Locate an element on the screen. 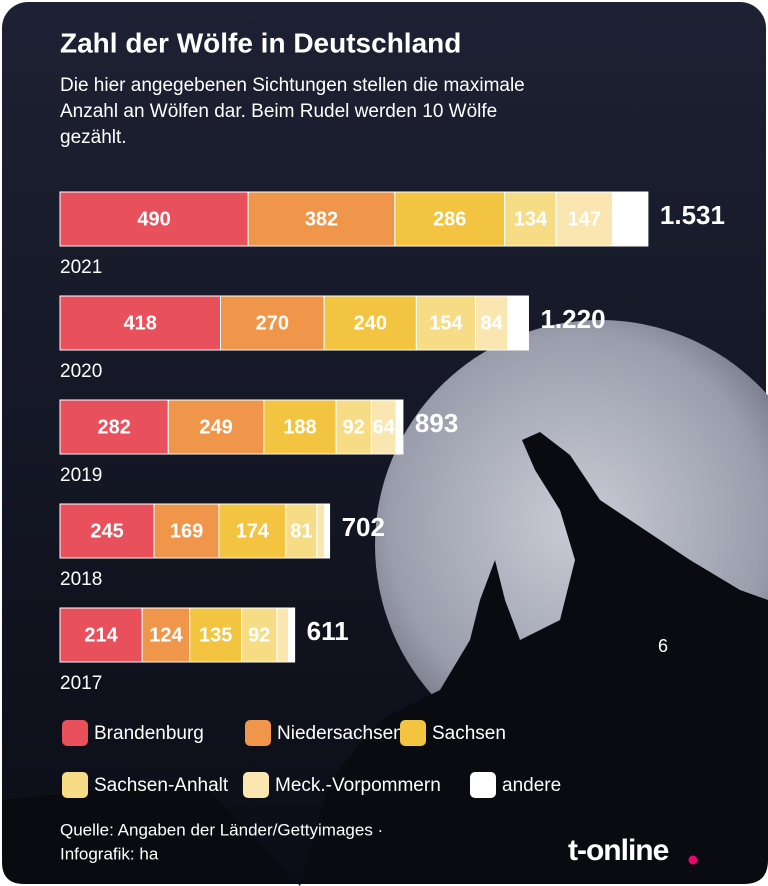  value-label: 135 is located at coordinates (215, 635).